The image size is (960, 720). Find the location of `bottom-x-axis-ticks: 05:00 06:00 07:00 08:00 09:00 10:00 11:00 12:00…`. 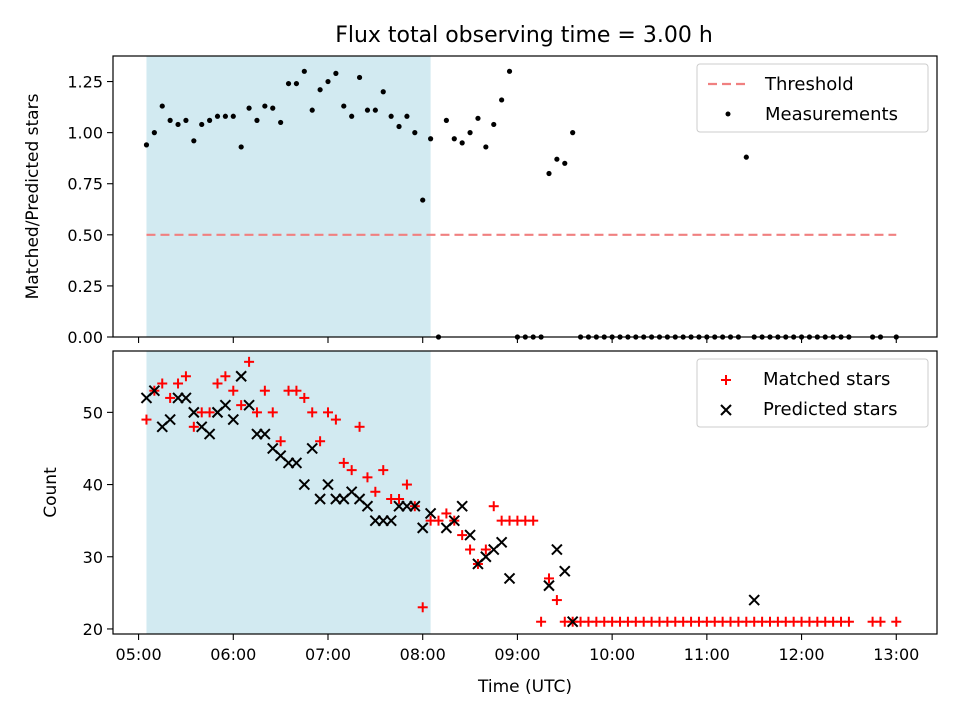

bottom-x-axis-ticks: 05:00 06:00 07:00 08:00 09:00 10:00 11:00 12:00… is located at coordinates (517, 649).